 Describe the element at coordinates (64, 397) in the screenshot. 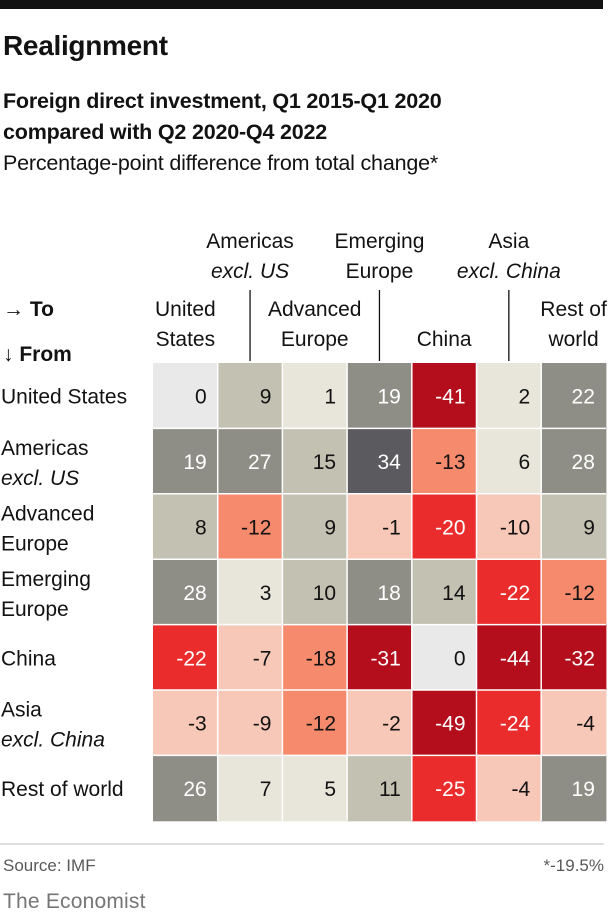

I see `row-header-label: United States` at that location.